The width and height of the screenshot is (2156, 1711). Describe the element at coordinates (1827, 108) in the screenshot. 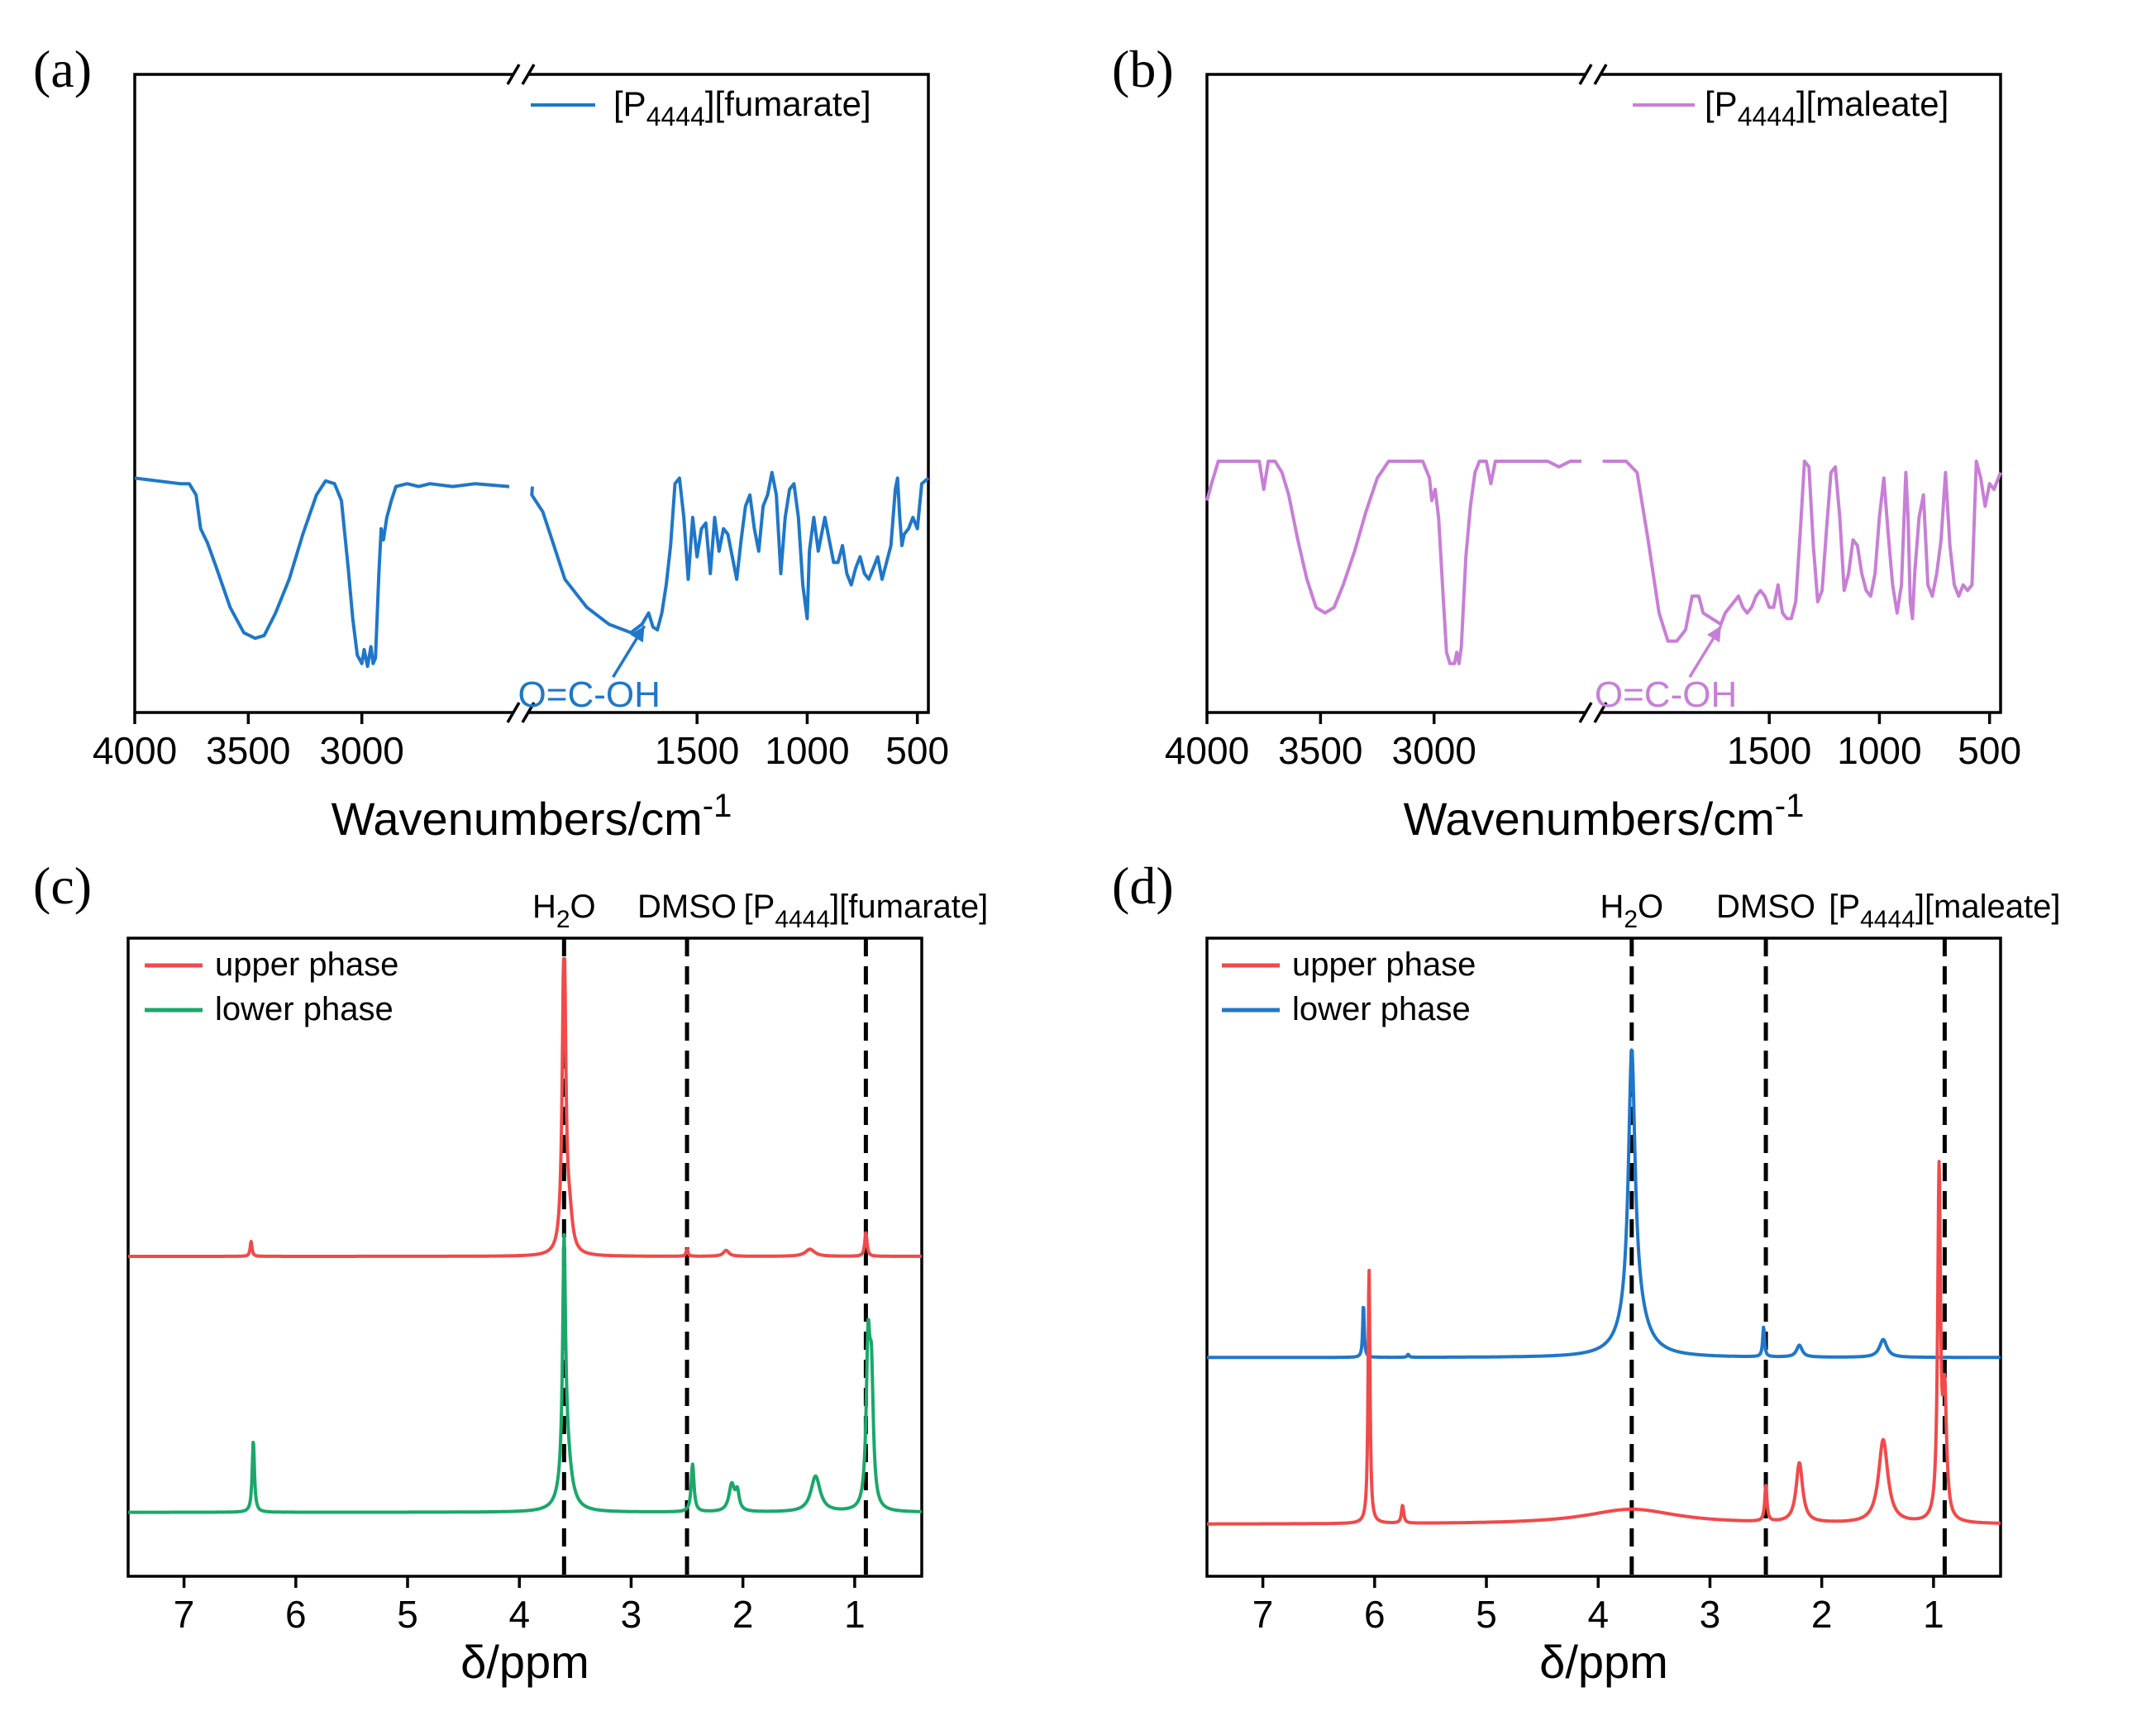

I see `panel-b-legend-label: [P4444][maleate]` at that location.